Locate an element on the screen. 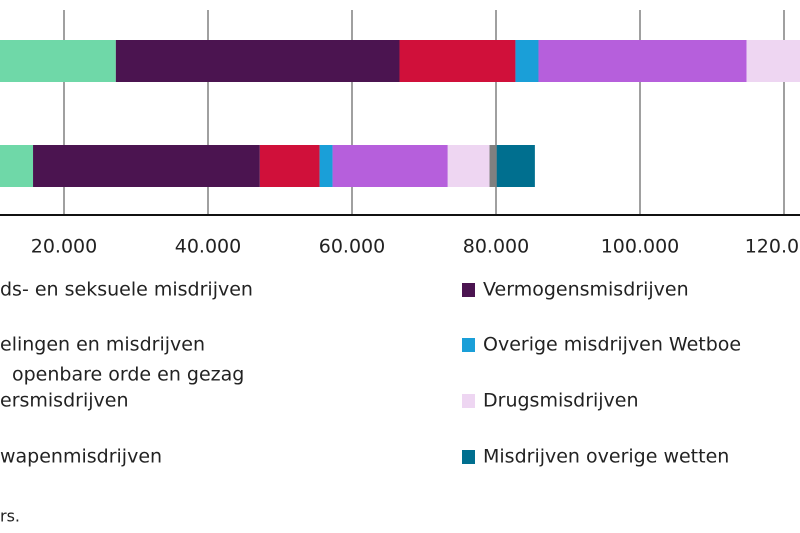  legend-label: wapenmisdrijven is located at coordinates (81, 457).